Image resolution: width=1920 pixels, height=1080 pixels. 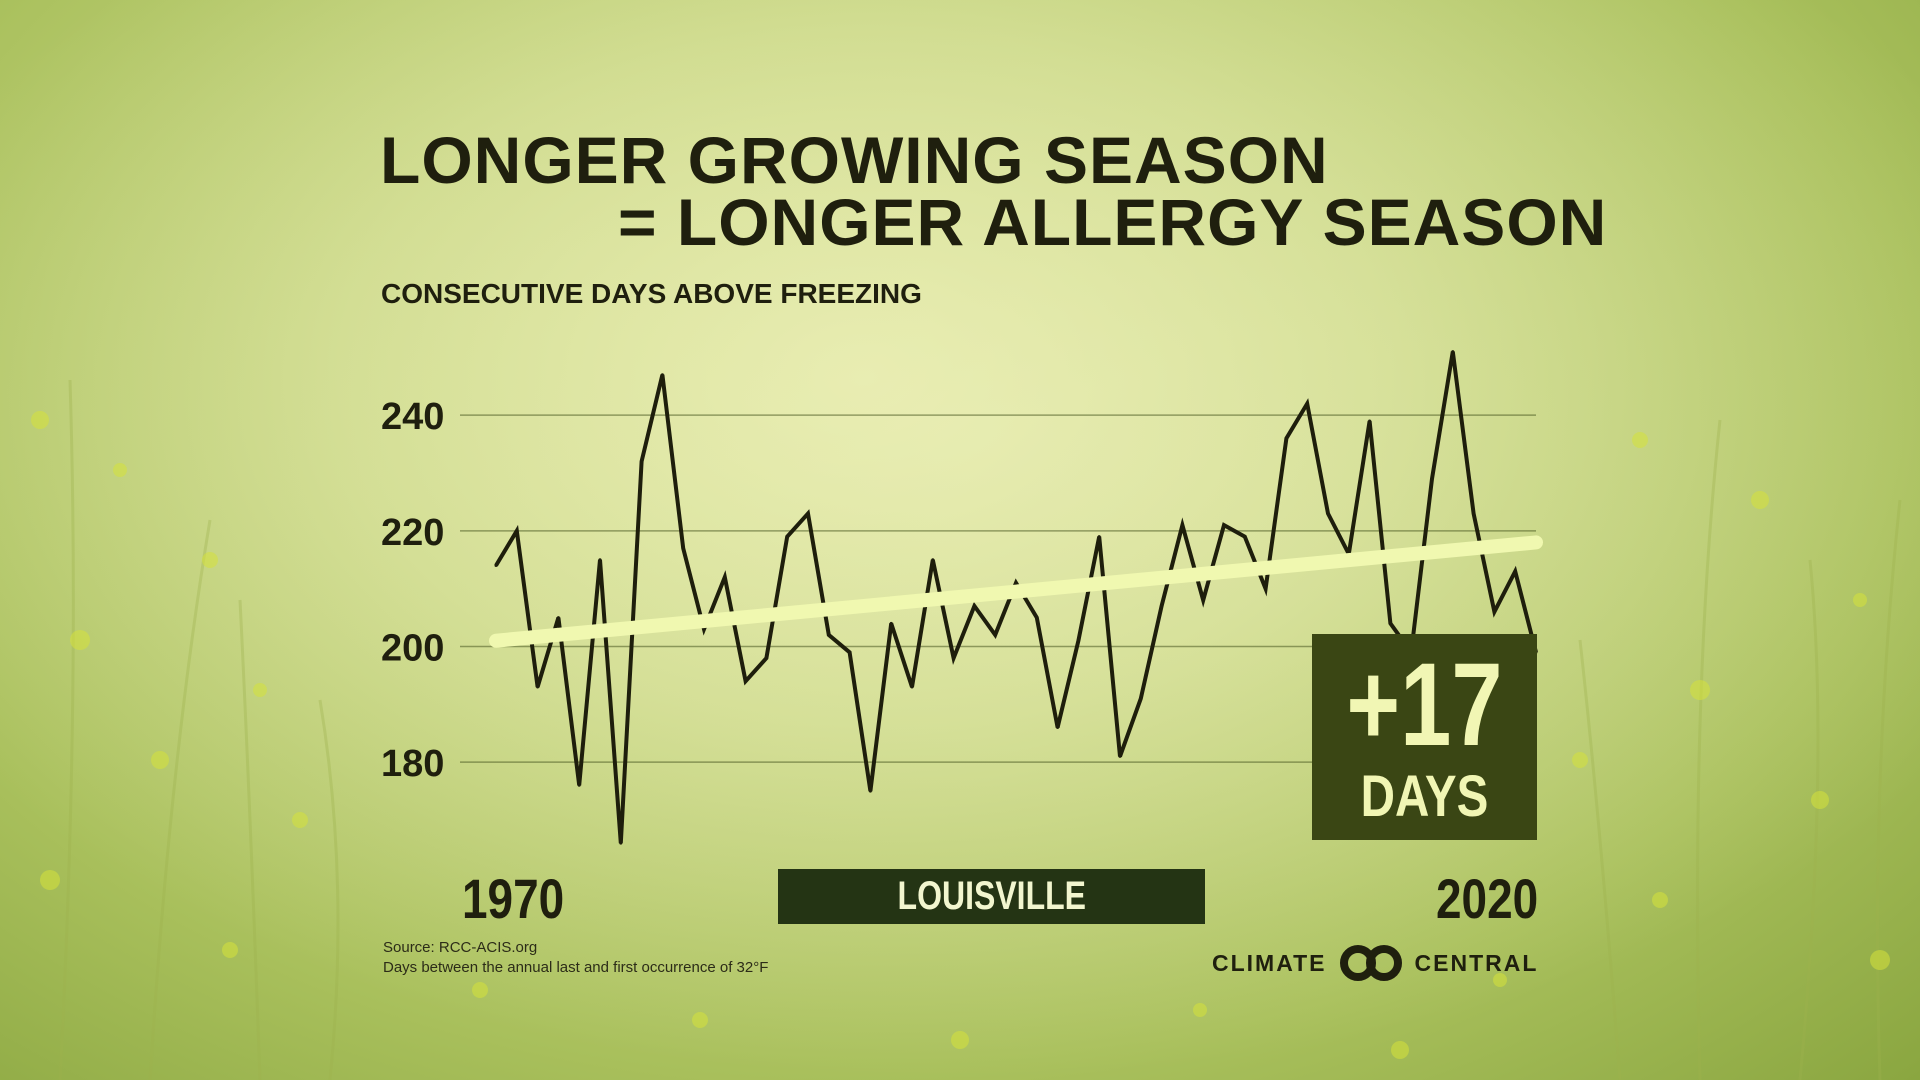 What do you see at coordinates (412, 417) in the screenshot?
I see `y-tick-label-240: 240` at bounding box center [412, 417].